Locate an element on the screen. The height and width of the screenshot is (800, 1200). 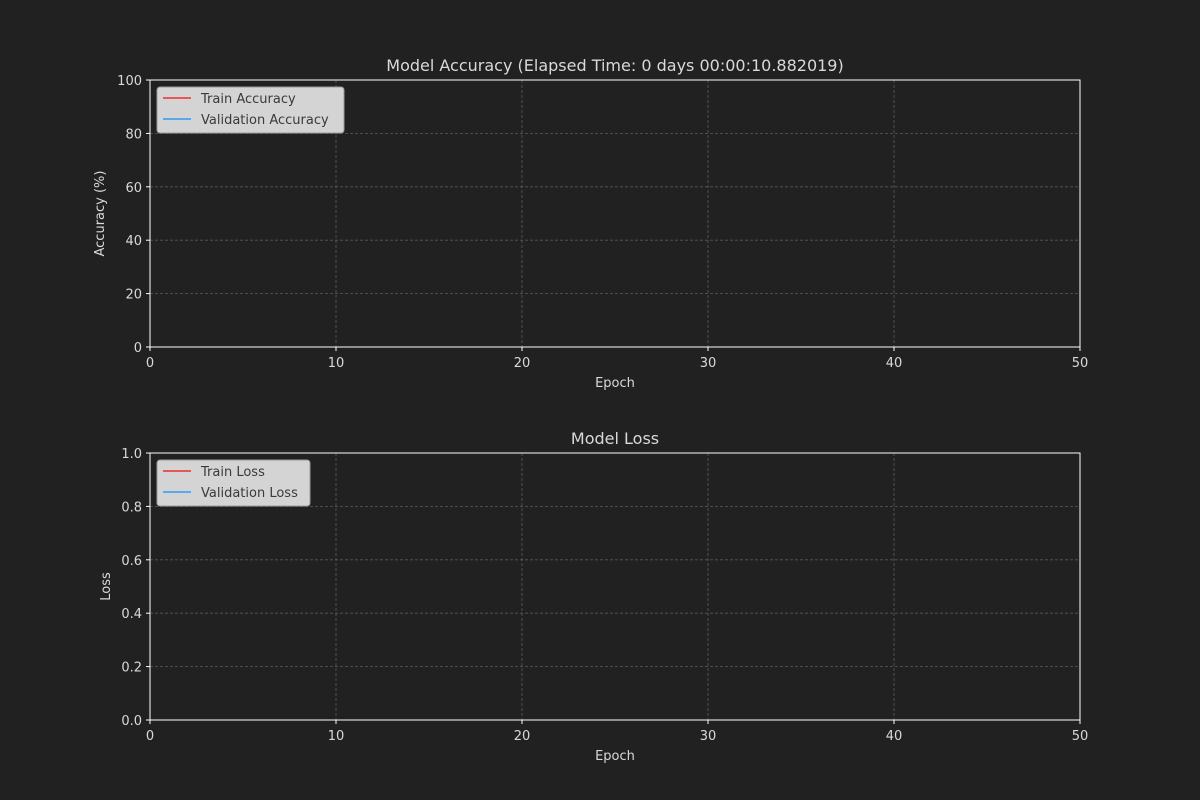
y-tick-label: 20 is located at coordinates (133, 295).